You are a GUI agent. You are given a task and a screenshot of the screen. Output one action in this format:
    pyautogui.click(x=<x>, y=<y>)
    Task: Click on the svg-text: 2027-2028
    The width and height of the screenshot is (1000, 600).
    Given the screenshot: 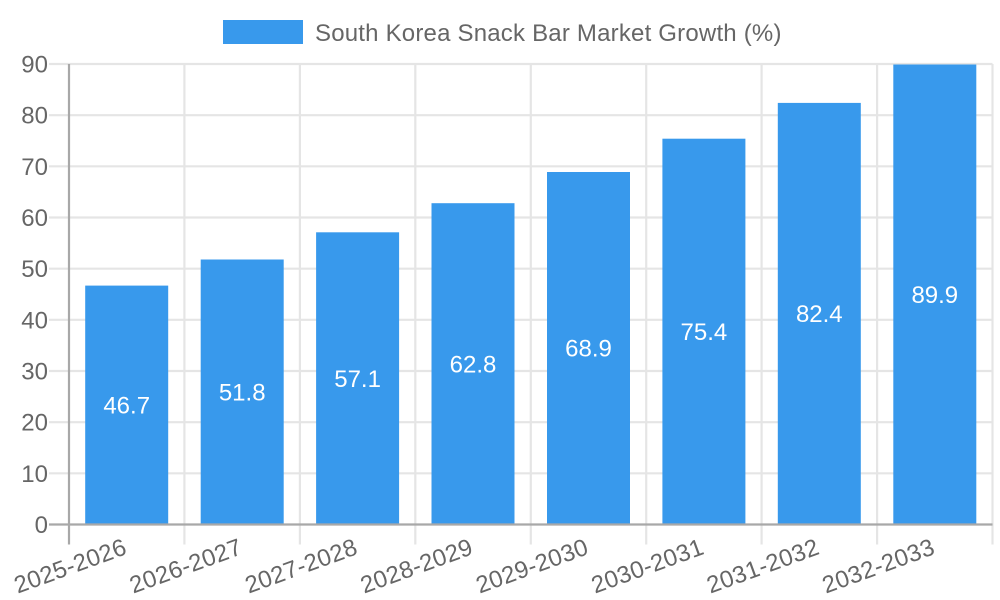 What is the action you would take?
    pyautogui.click(x=302, y=567)
    